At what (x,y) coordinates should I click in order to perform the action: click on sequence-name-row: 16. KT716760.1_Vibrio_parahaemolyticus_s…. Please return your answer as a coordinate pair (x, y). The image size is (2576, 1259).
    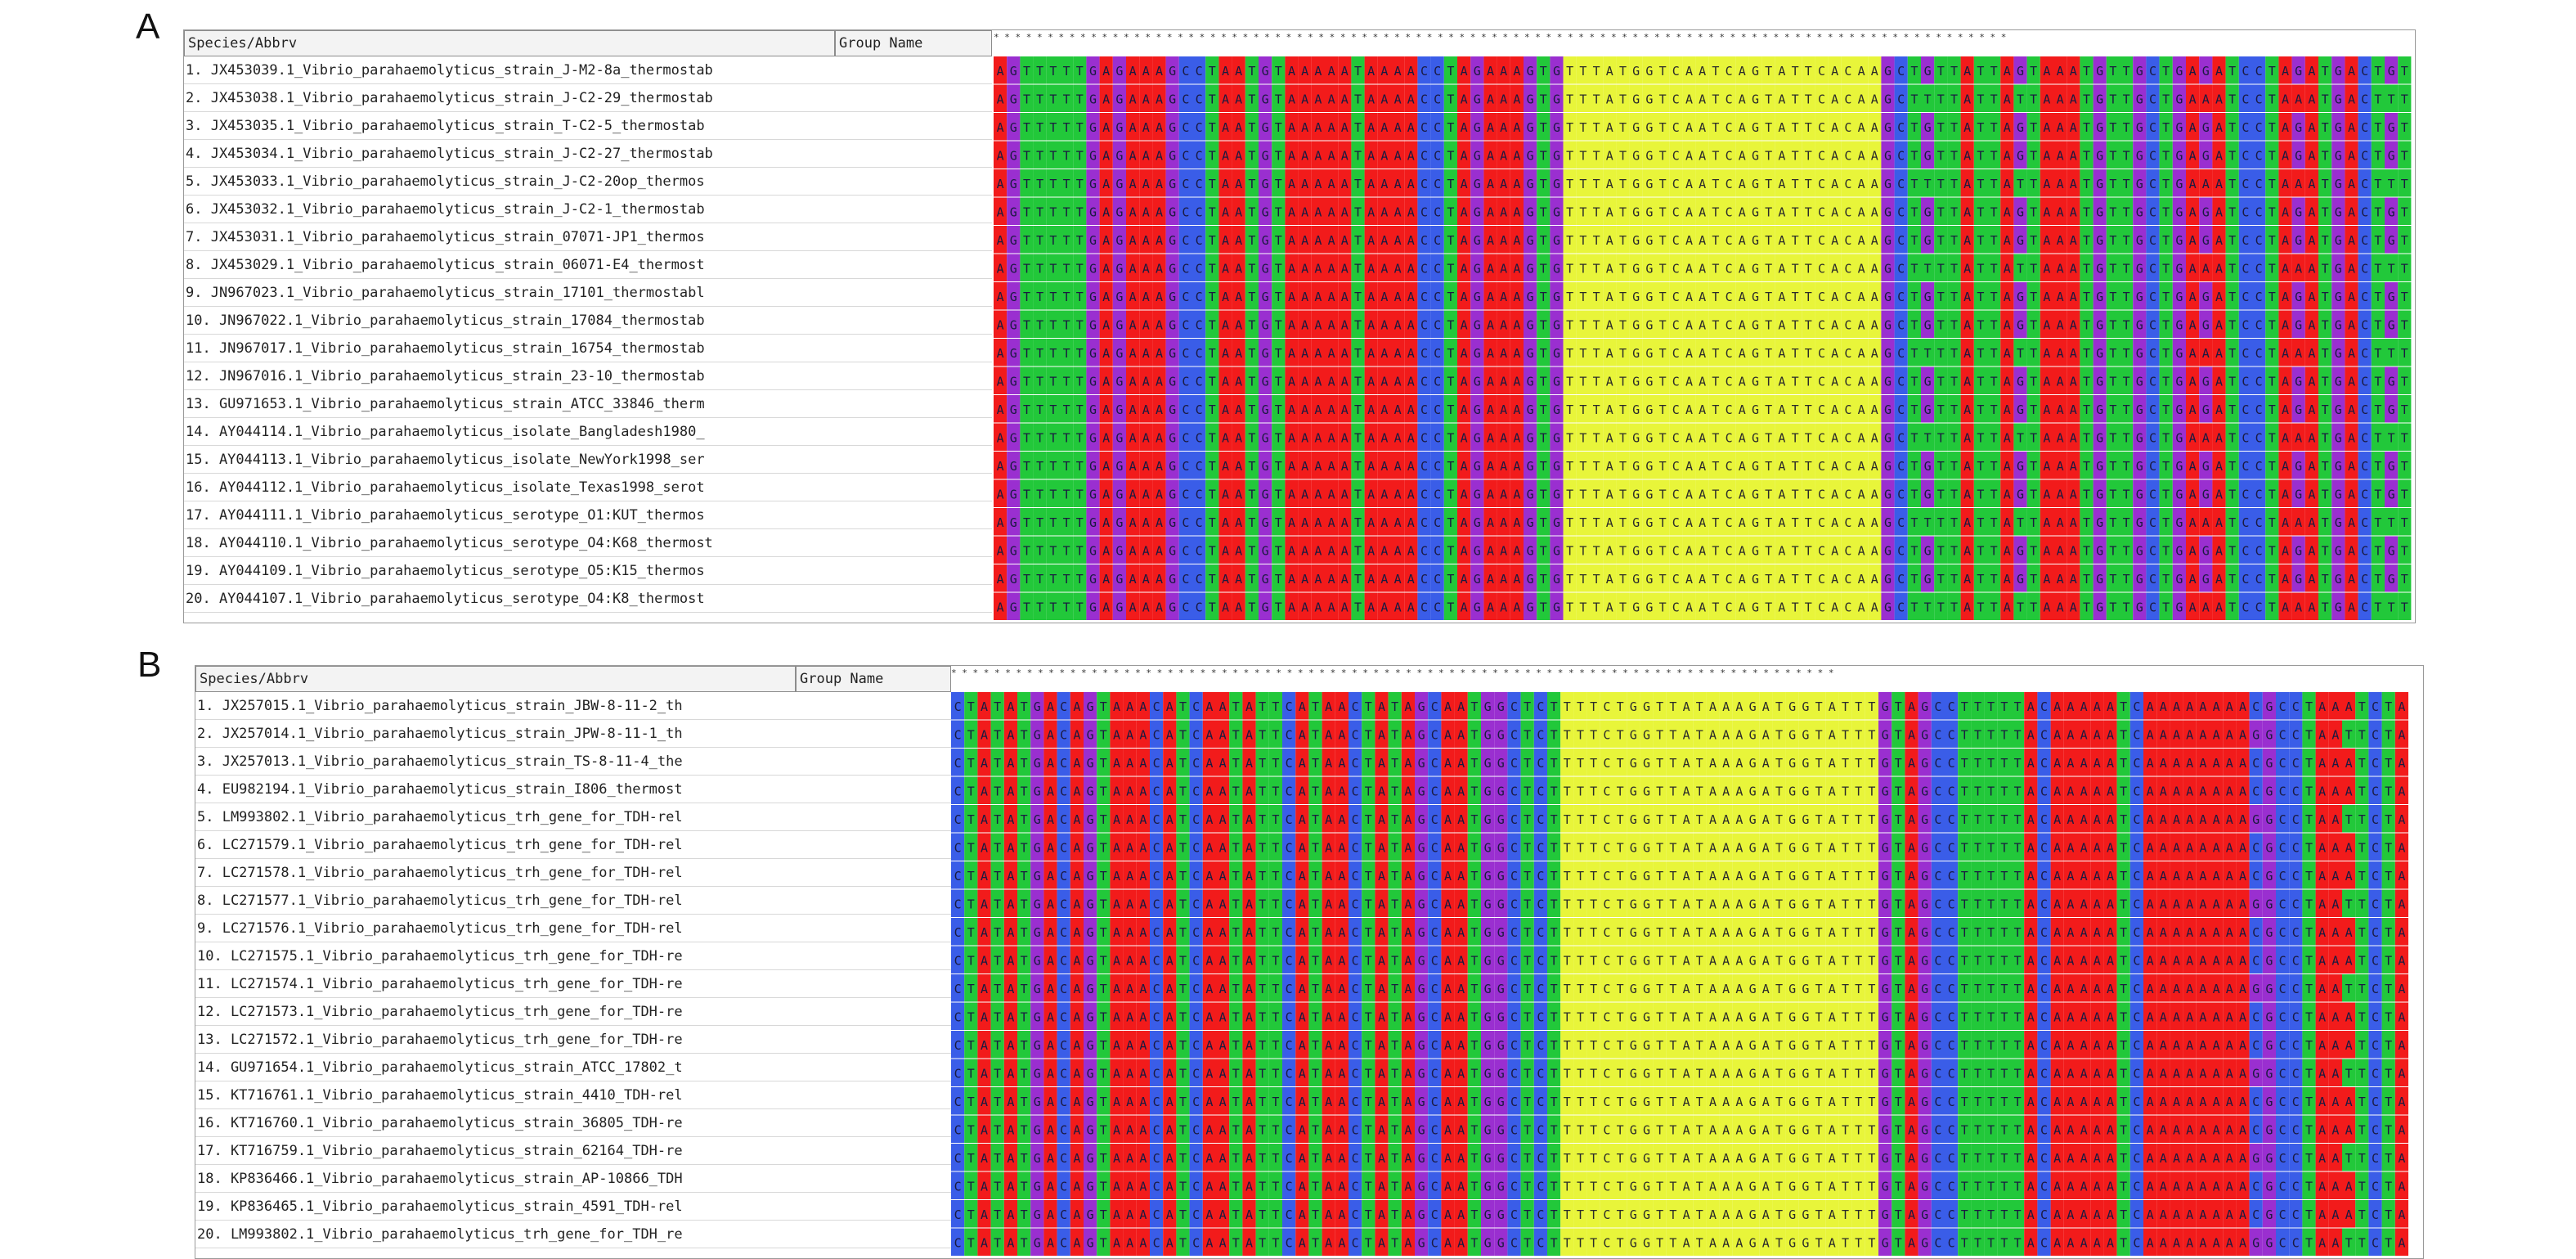
    Looking at the image, I should click on (495, 1123).